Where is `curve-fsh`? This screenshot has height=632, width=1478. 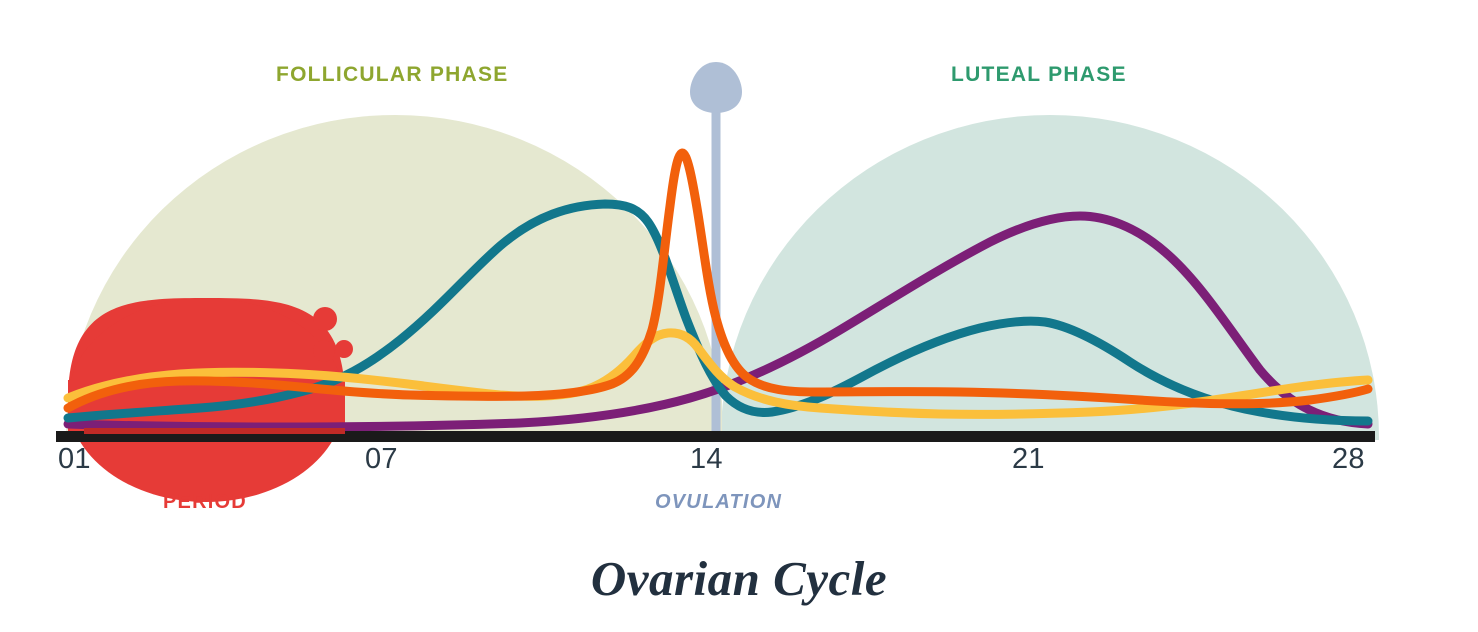
curve-fsh is located at coordinates (718, 373).